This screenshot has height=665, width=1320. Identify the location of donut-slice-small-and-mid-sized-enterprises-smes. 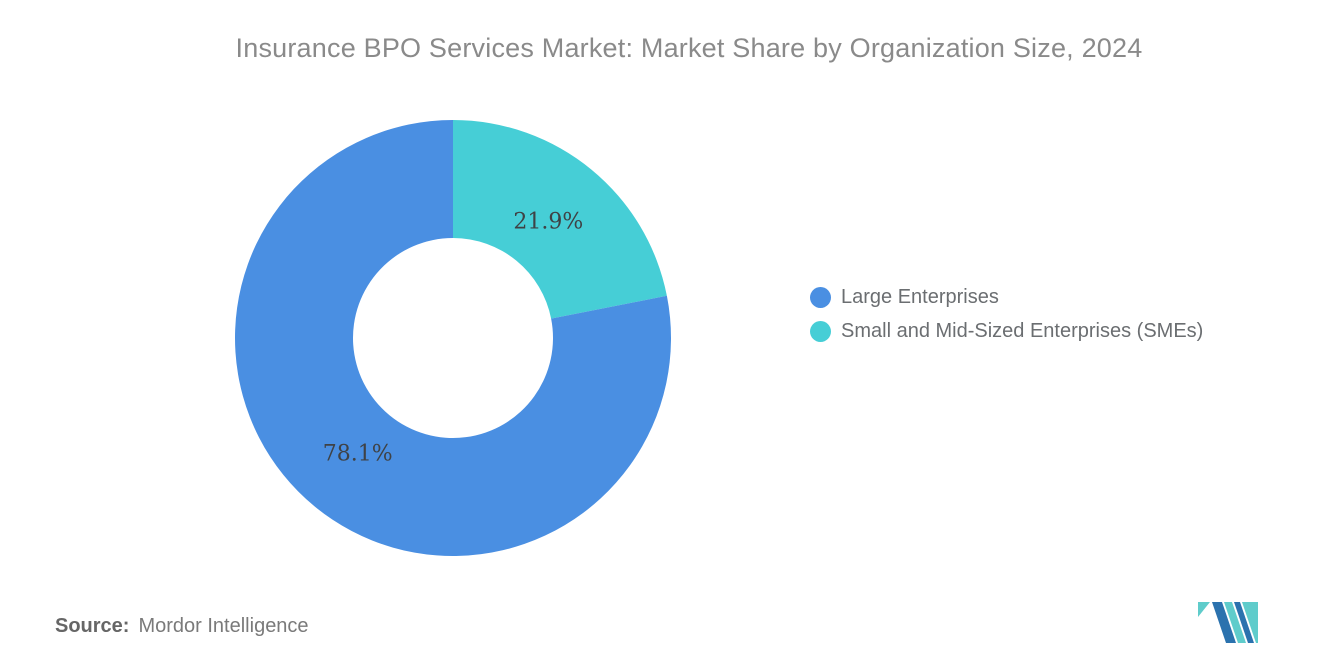
(560, 219).